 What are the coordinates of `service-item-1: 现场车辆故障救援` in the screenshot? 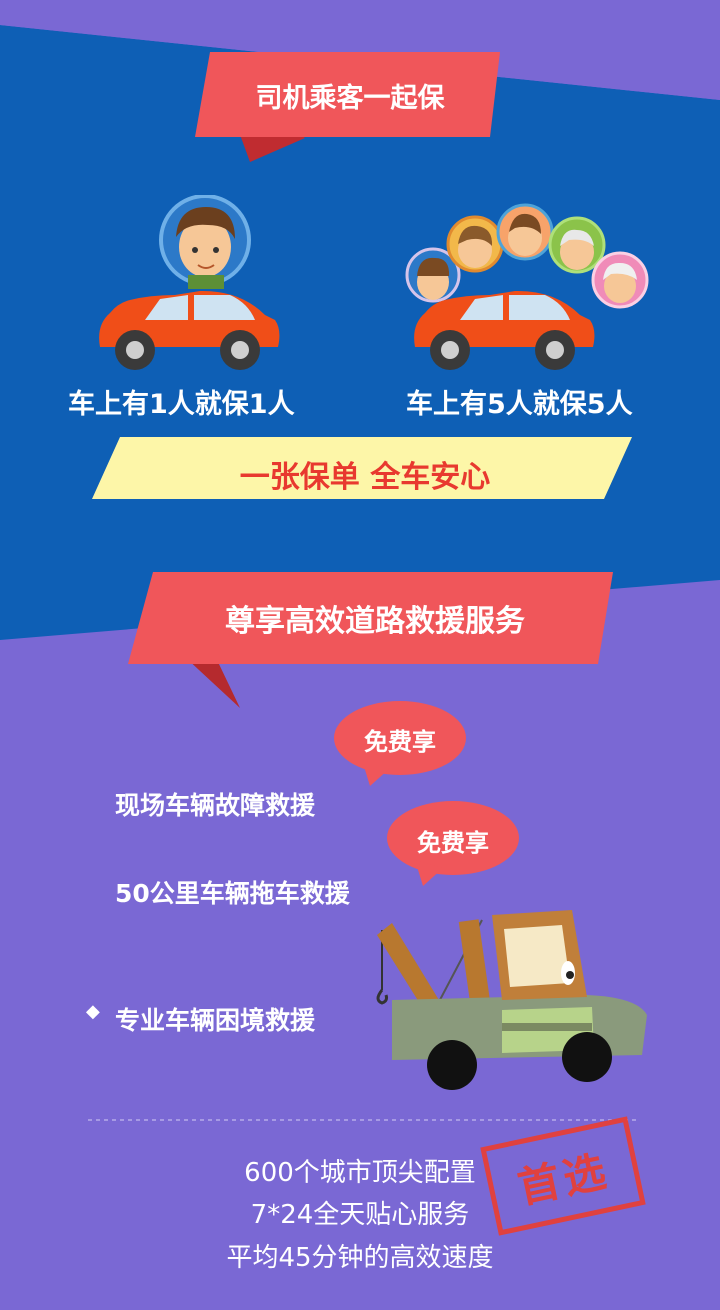 It's located at (215, 805).